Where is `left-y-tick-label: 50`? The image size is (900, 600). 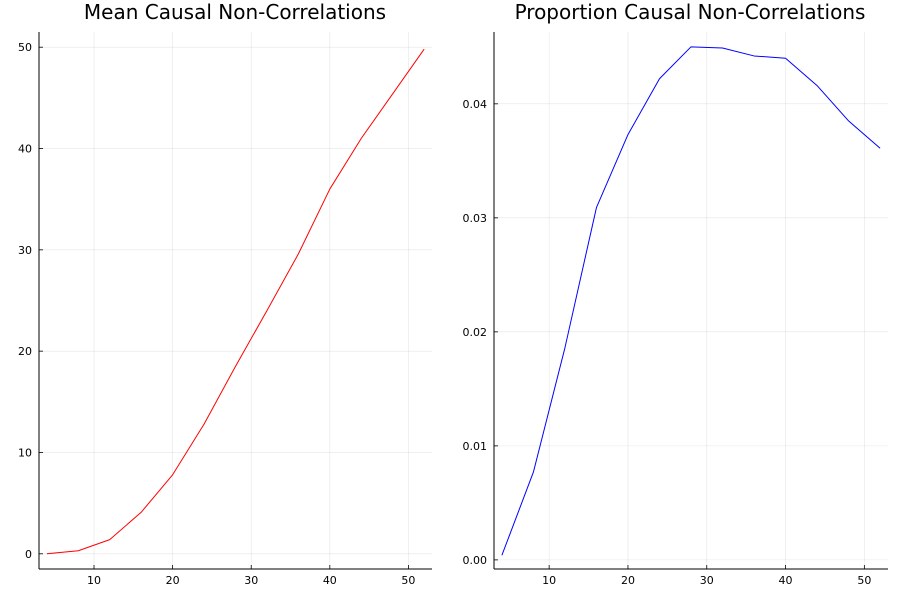
left-y-tick-label: 50 is located at coordinates (25, 47).